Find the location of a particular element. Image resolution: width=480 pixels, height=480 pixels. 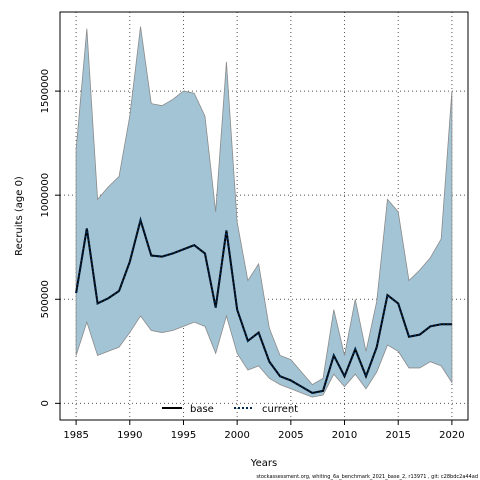

x-tick-label: 2020 is located at coordinates (451, 435).